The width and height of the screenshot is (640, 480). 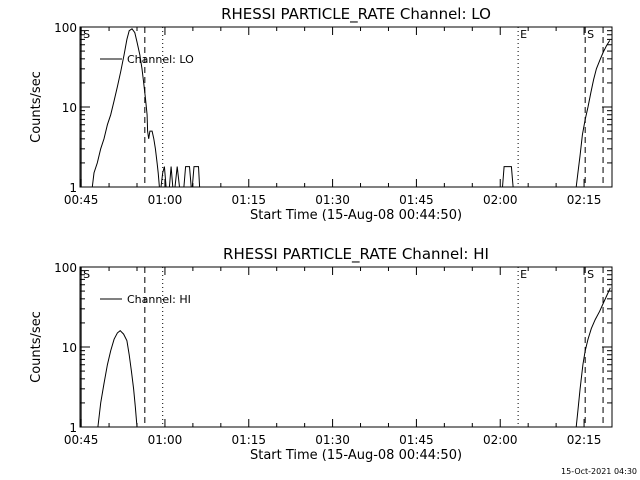 I want to click on chart-title: RHESSI PARTICLE_RATE Channel: LO, so click(x=356, y=14).